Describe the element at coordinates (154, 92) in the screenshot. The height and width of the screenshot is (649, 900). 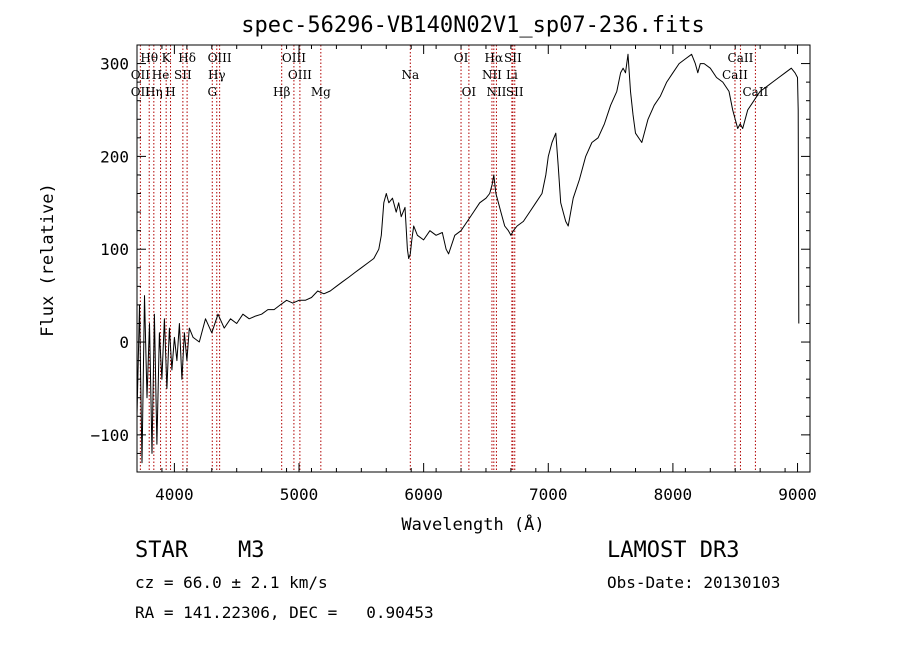
I see `emission-line-label: Hη` at that location.